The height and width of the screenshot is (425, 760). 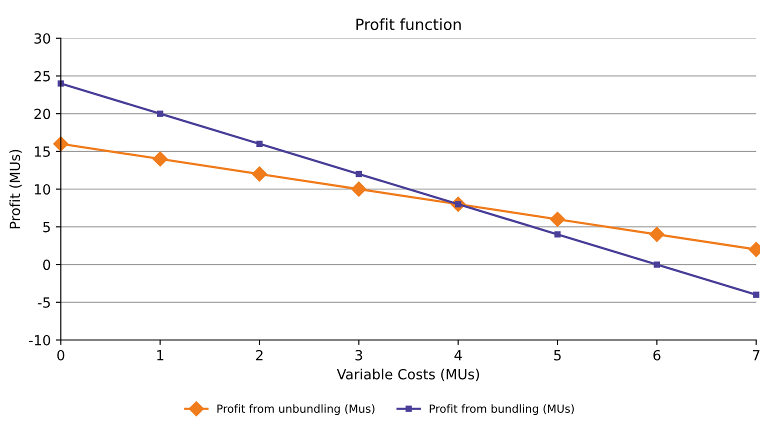 I want to click on y-tick-label: -10, so click(x=39, y=340).